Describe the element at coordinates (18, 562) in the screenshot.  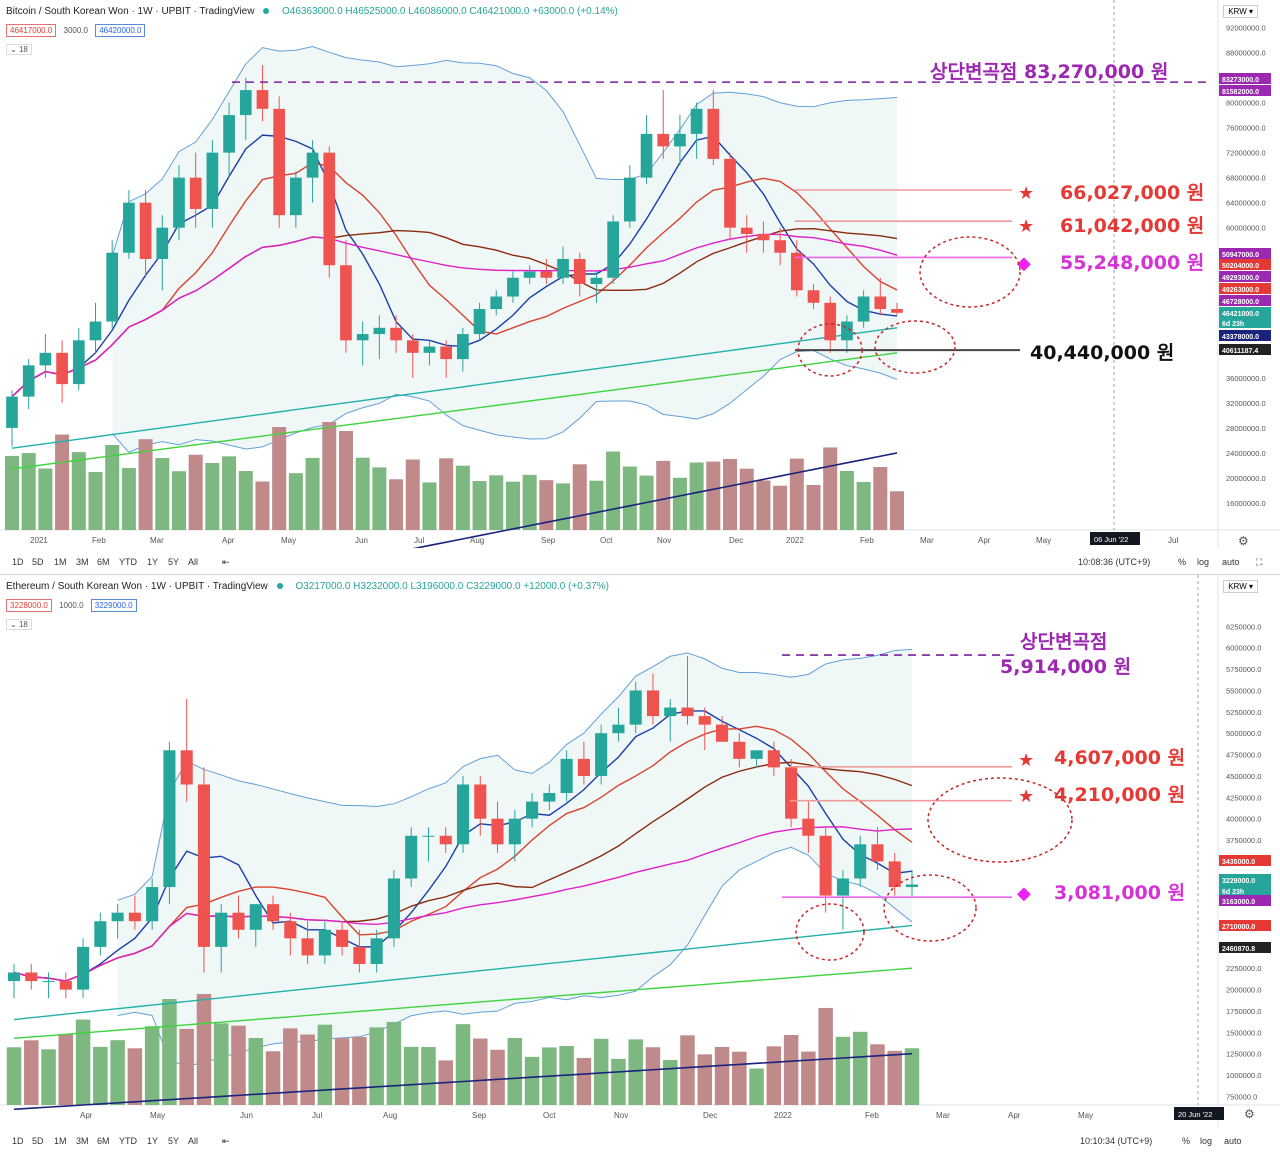
I see `btc-tf-1d: 1D` at that location.